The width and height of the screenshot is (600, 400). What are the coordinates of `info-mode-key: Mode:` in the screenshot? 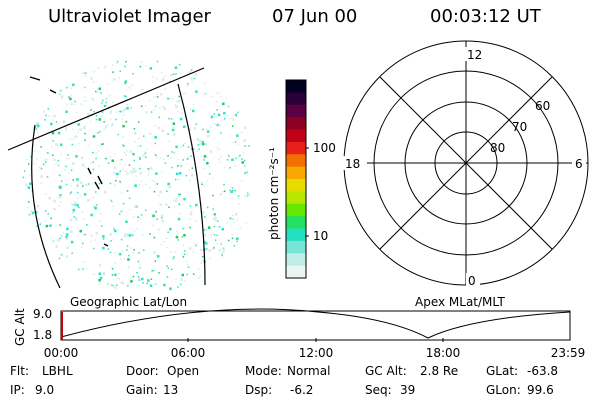 It's located at (263, 371).